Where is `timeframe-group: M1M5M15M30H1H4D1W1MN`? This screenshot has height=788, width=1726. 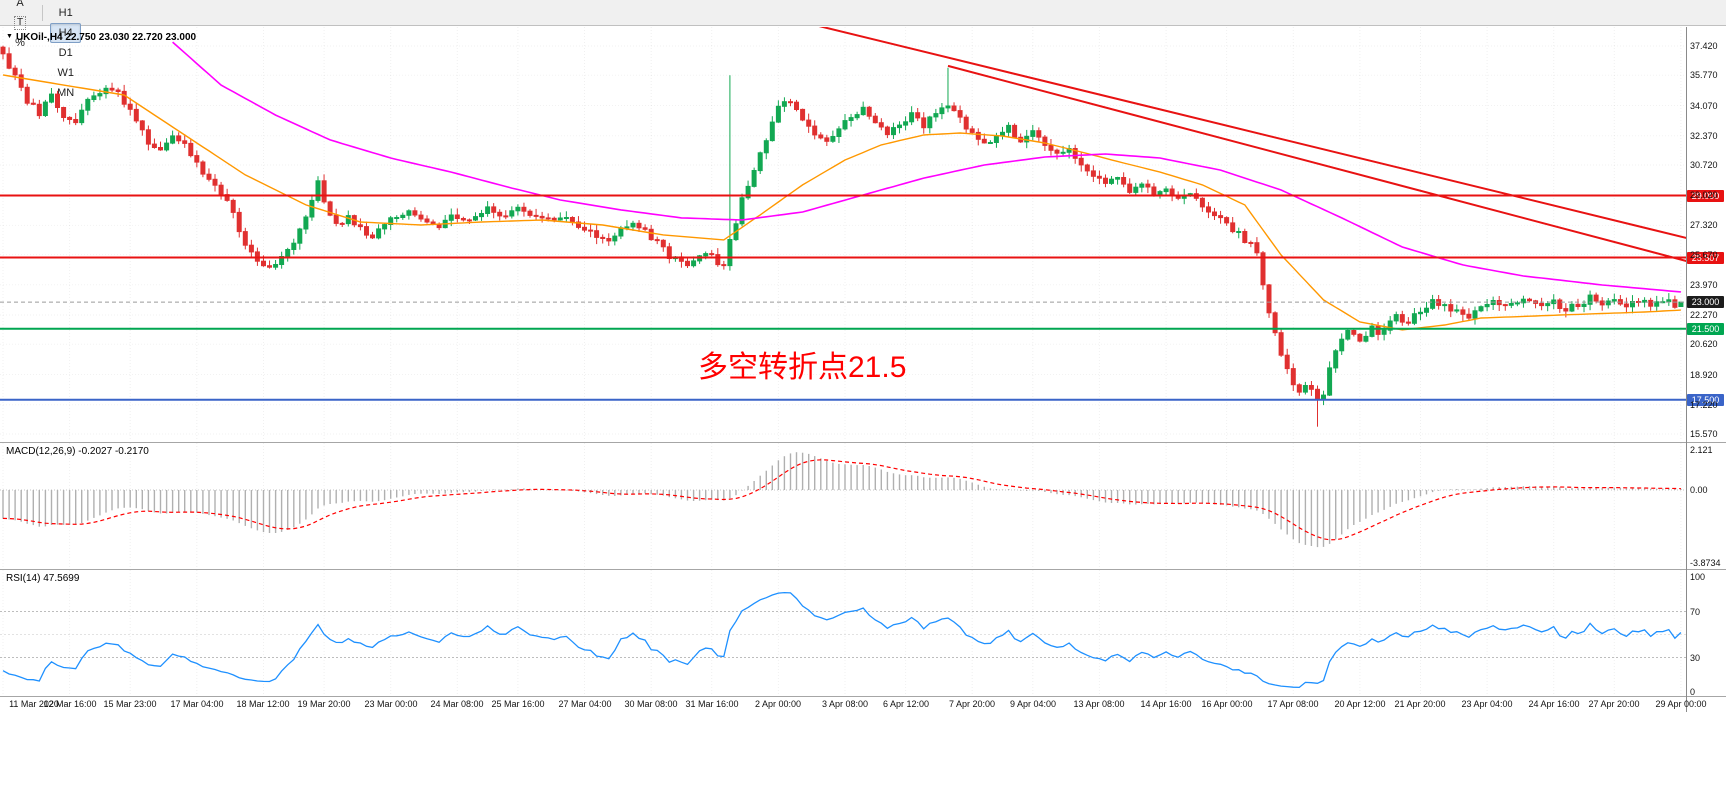
timeframe-group: M1M5M15M30H1H4D1W1MN is located at coordinates (65, 51).